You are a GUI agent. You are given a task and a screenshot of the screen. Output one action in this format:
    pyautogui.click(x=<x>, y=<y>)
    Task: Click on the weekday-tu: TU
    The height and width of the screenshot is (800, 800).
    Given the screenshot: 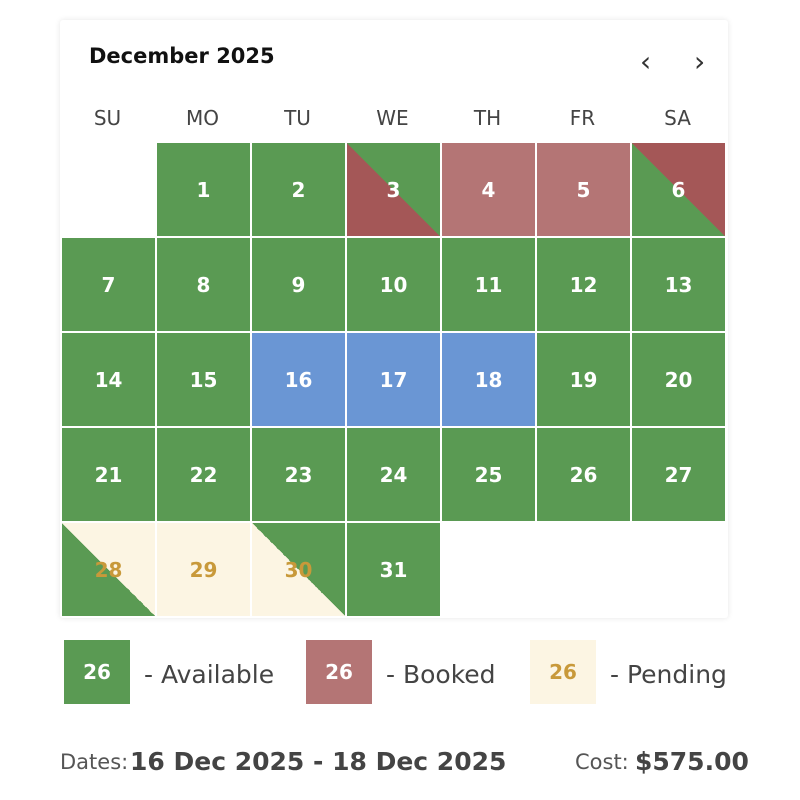 What is the action you would take?
    pyautogui.click(x=297, y=118)
    